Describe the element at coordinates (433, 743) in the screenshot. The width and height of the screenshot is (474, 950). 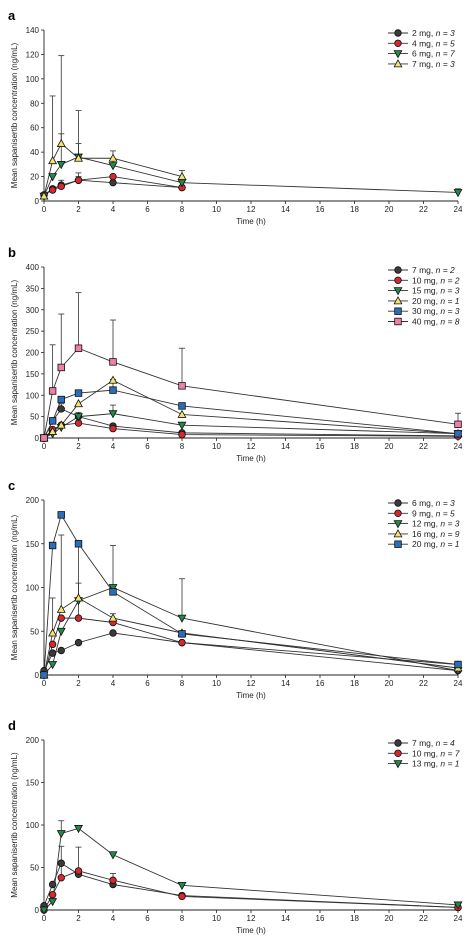
I see `legend-entry: 7 mg, n = 4` at that location.